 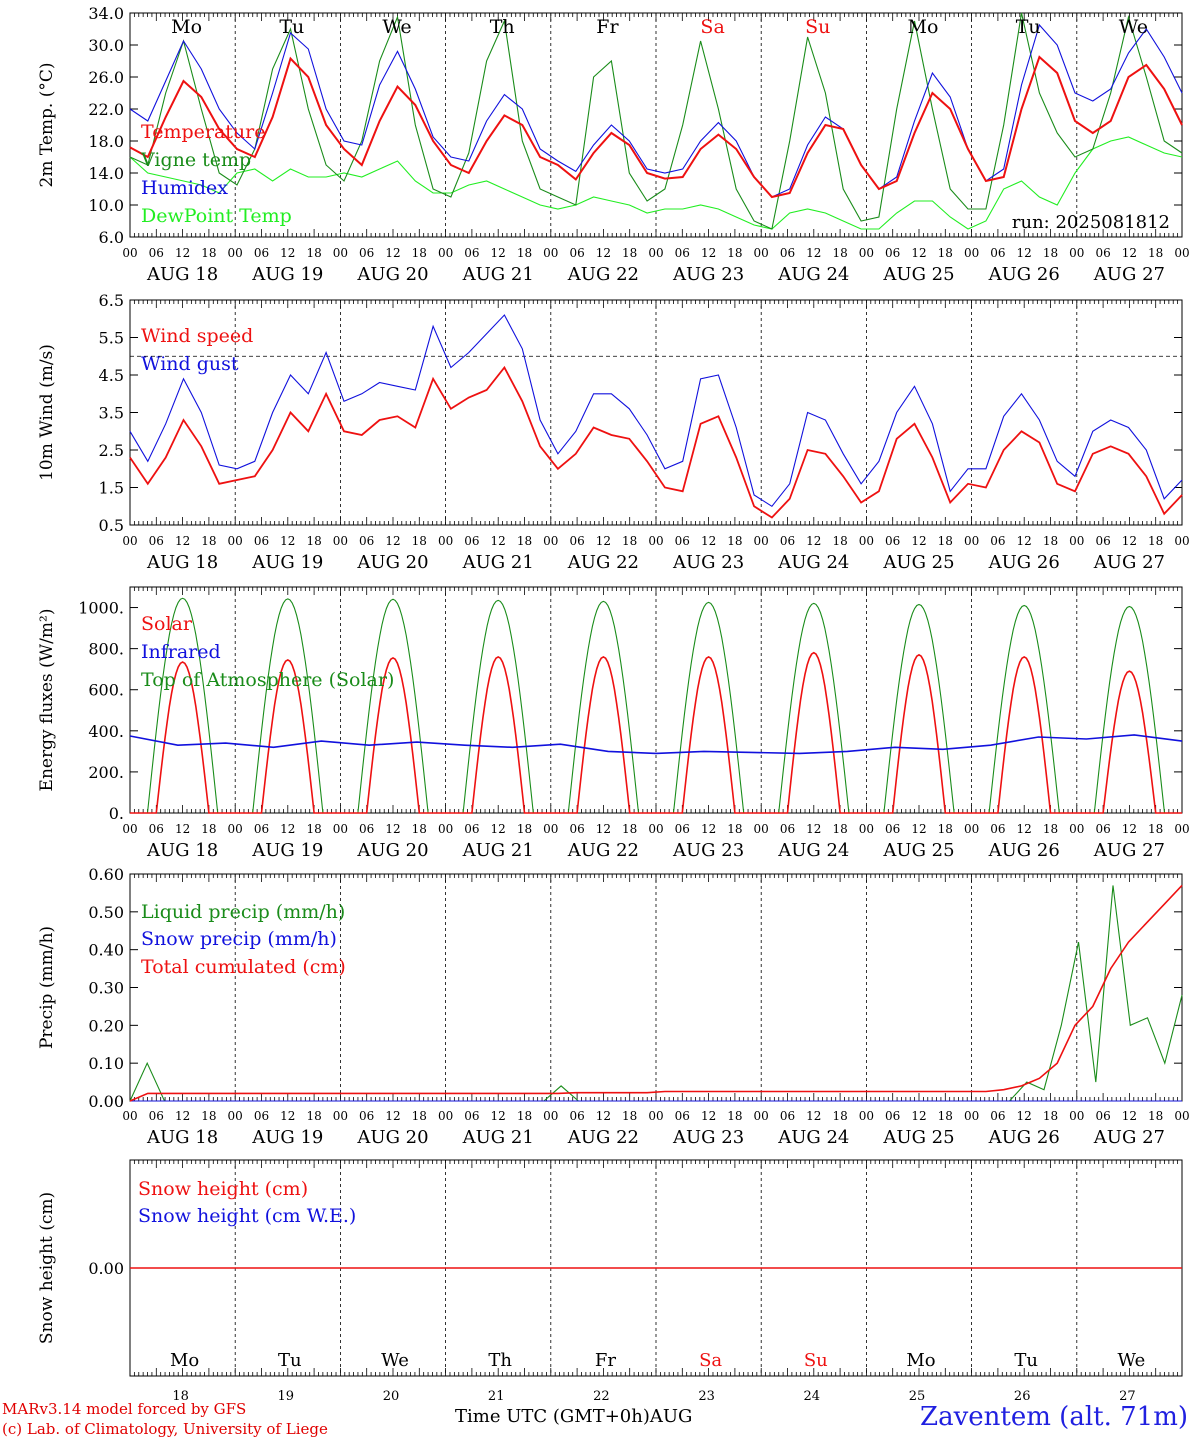 What do you see at coordinates (574, 1416) in the screenshot?
I see `x-axis-title: Time UTC (GMT+0h)AUG` at bounding box center [574, 1416].